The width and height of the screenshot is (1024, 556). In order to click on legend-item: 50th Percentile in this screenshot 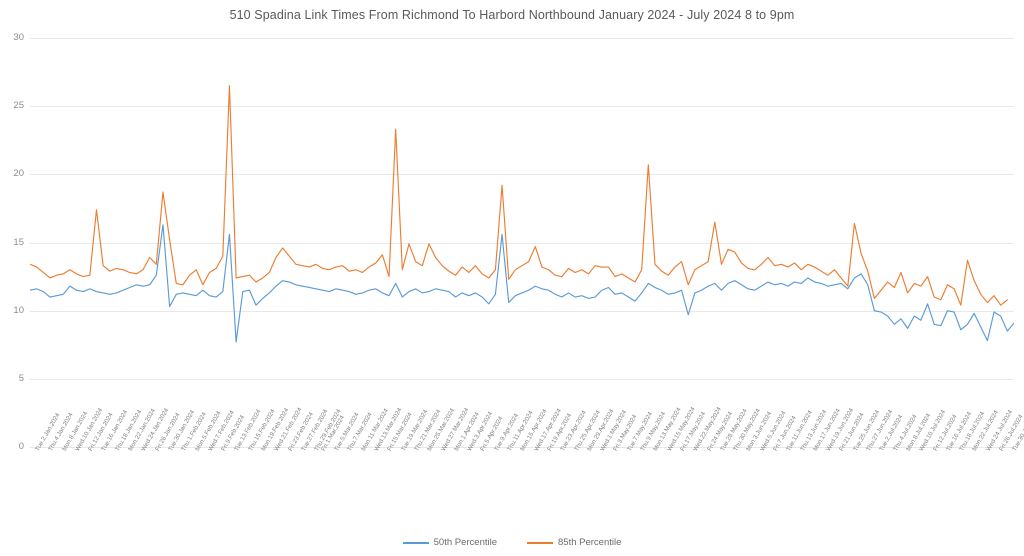, I will do `click(449, 542)`.